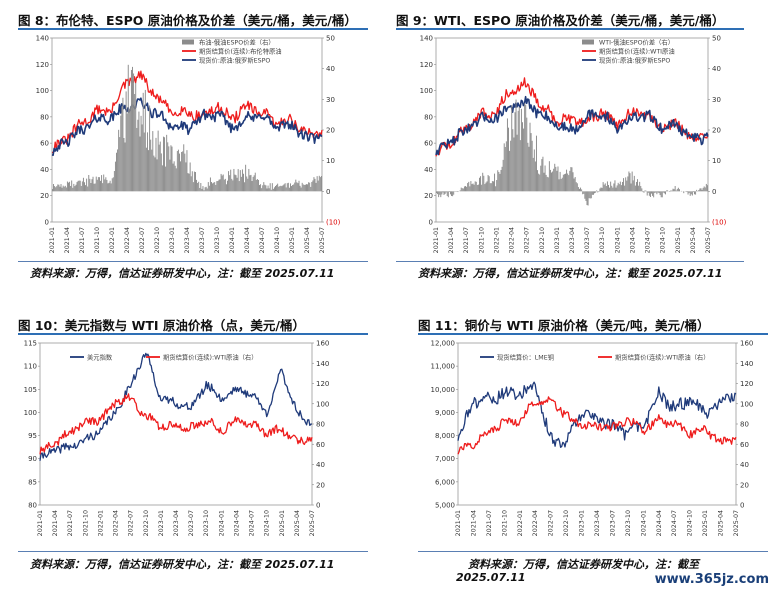  I want to click on x-tick-label: 2023-10, so click(206, 523).